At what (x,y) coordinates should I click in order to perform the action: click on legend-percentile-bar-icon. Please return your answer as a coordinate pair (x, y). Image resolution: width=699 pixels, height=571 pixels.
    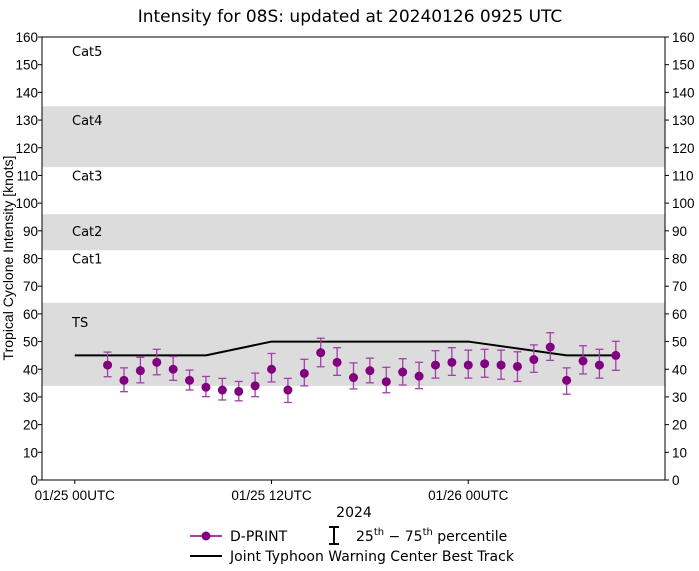
    Looking at the image, I should click on (334, 535).